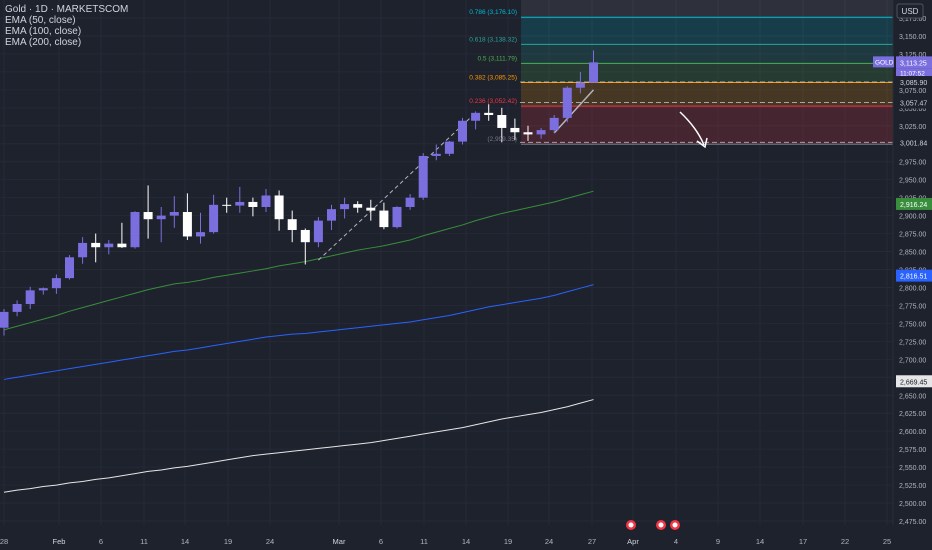 The image size is (932, 550). I want to click on price-tick-label: 2,650.00, so click(912, 396).